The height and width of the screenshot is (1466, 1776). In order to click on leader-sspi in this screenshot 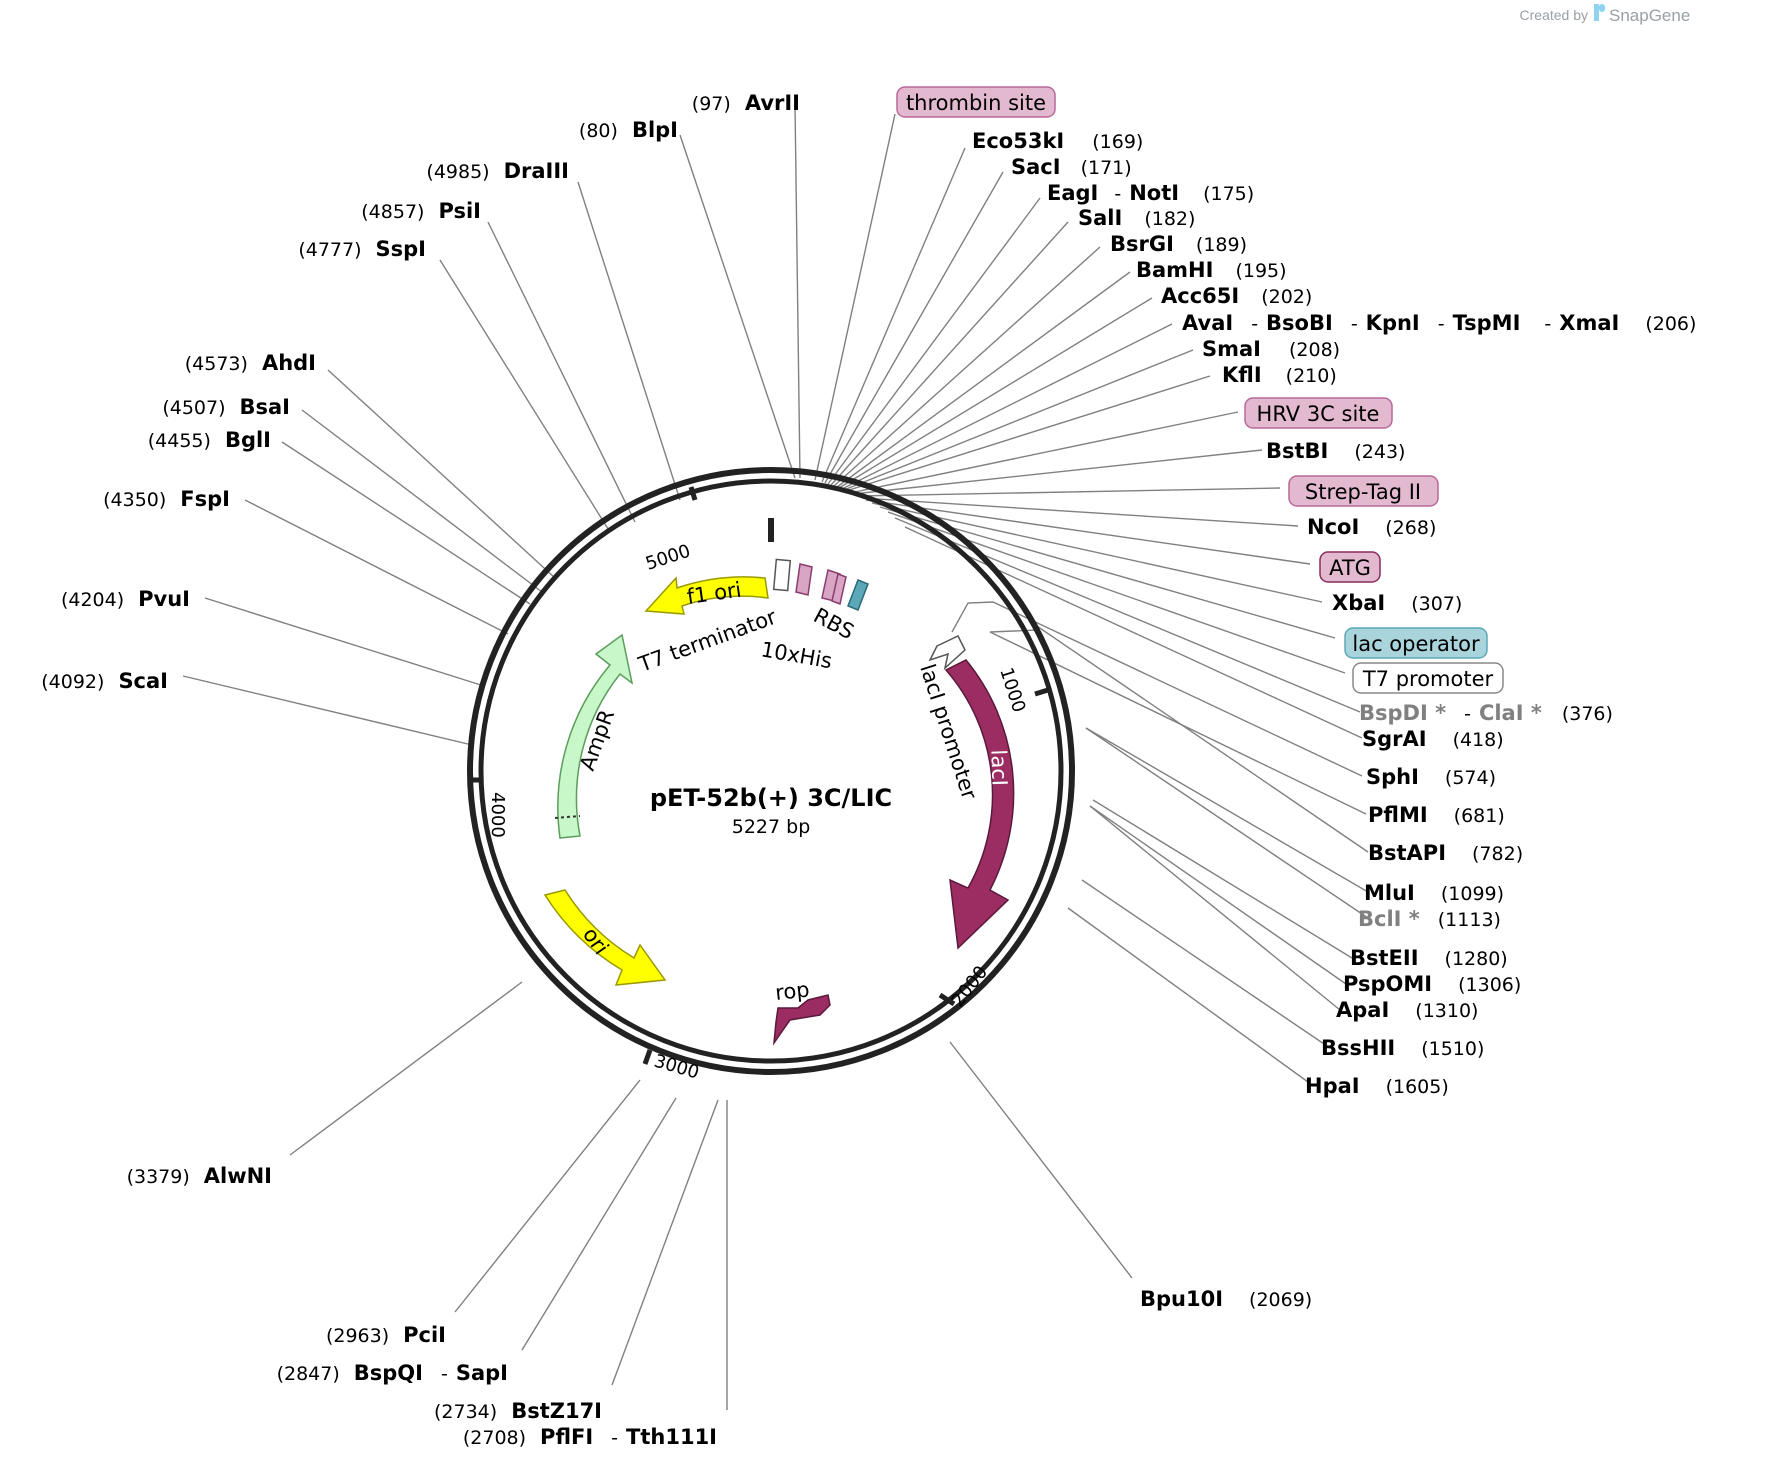, I will do `click(525, 396)`.